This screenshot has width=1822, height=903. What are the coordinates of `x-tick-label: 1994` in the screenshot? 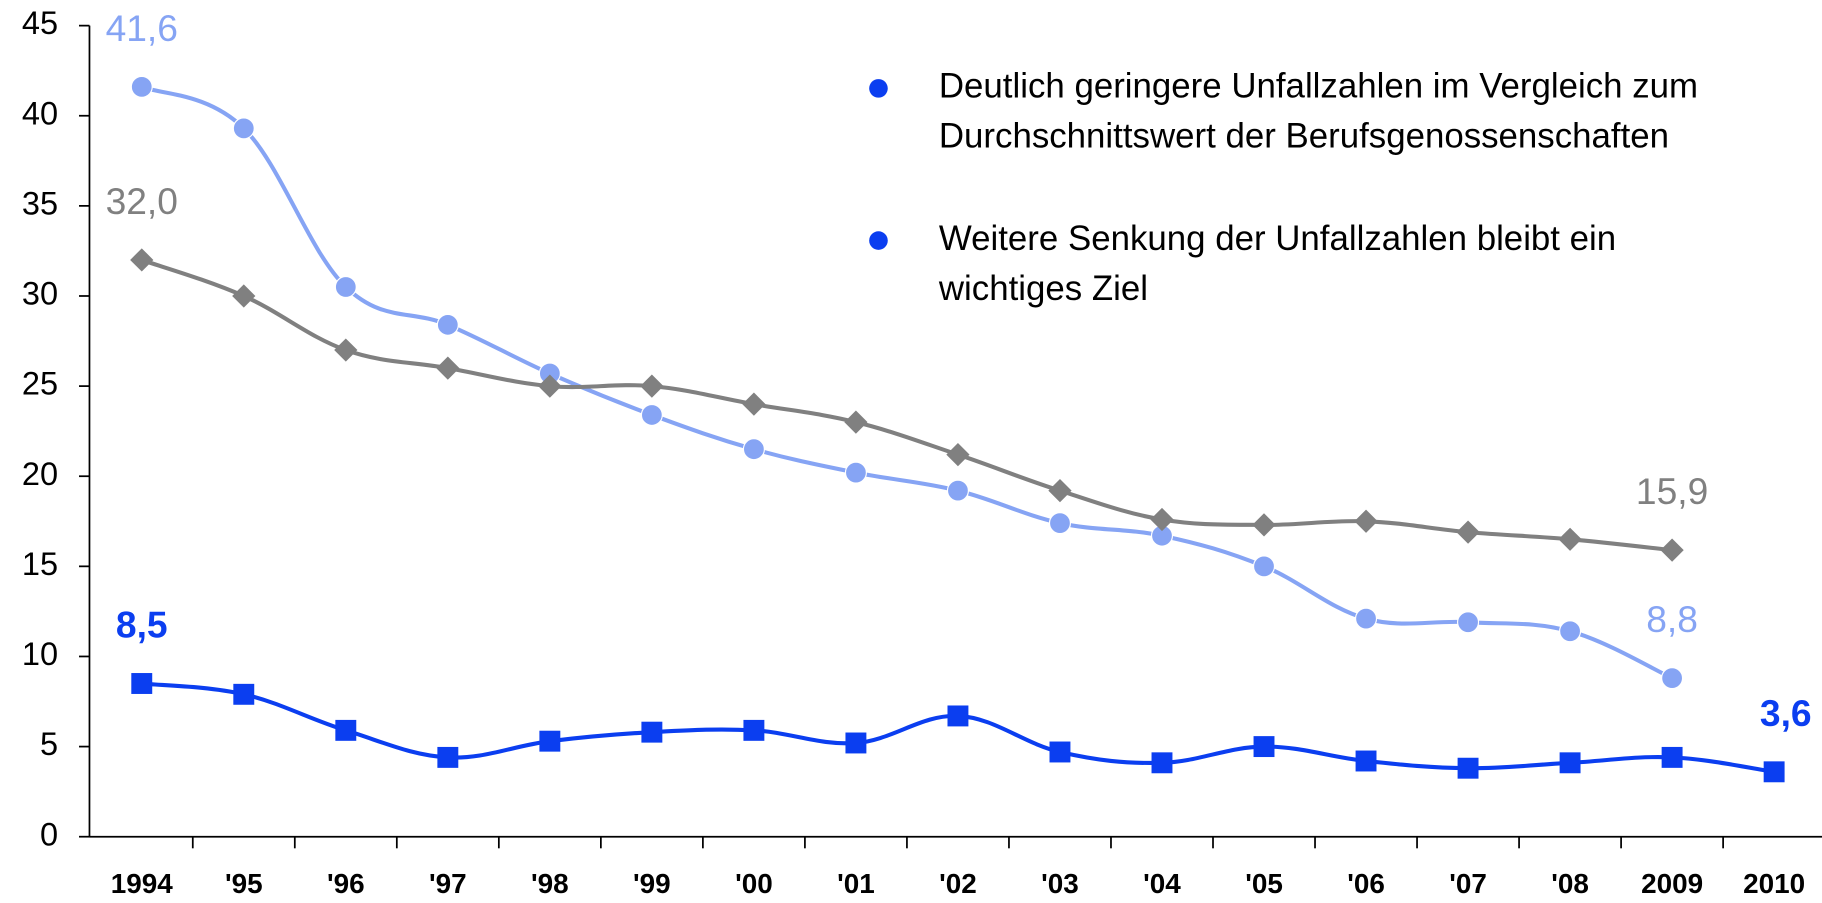 It's located at (142, 883).